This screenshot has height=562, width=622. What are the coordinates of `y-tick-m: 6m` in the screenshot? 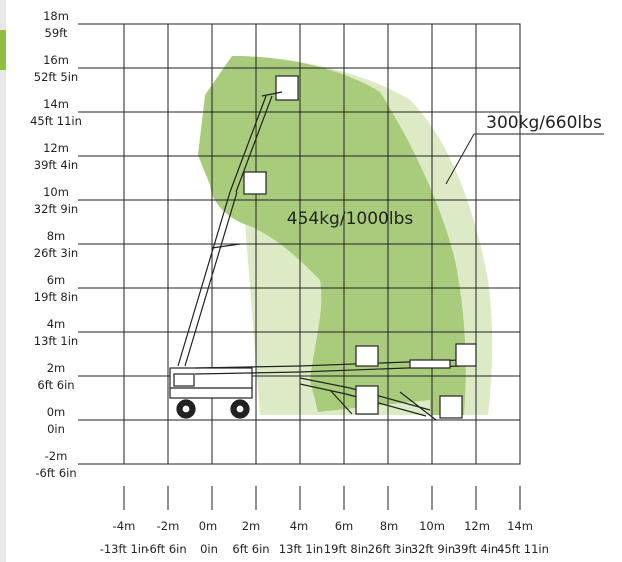 It's located at (56, 280).